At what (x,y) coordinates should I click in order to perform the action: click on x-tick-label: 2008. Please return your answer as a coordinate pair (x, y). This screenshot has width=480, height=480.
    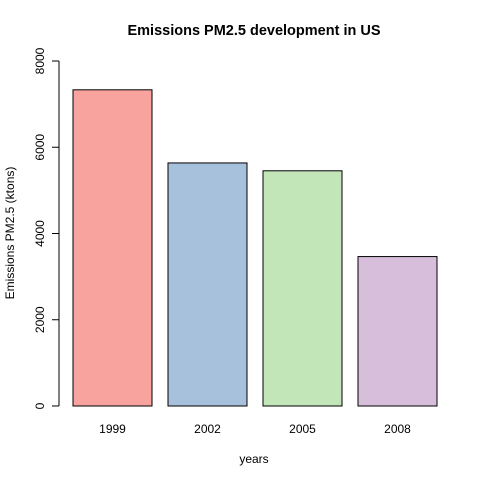
    Looking at the image, I should click on (397, 429).